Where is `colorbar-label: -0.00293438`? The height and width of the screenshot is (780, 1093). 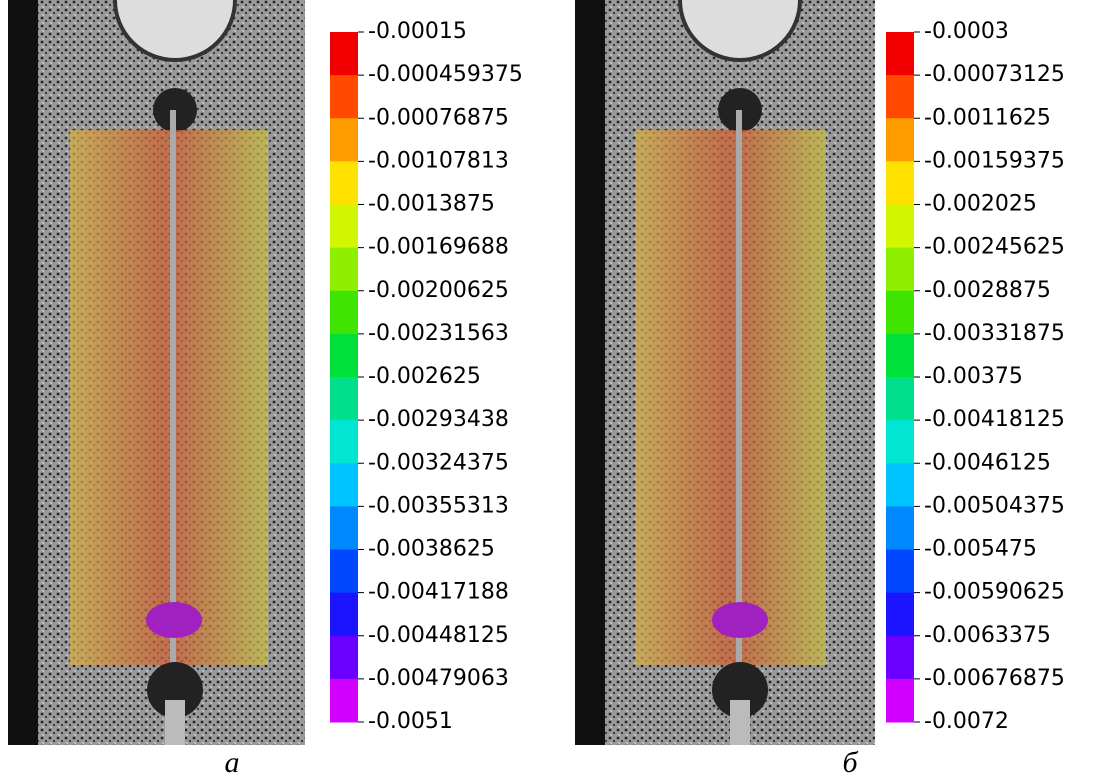 colorbar-label: -0.00293438 is located at coordinates (438, 419).